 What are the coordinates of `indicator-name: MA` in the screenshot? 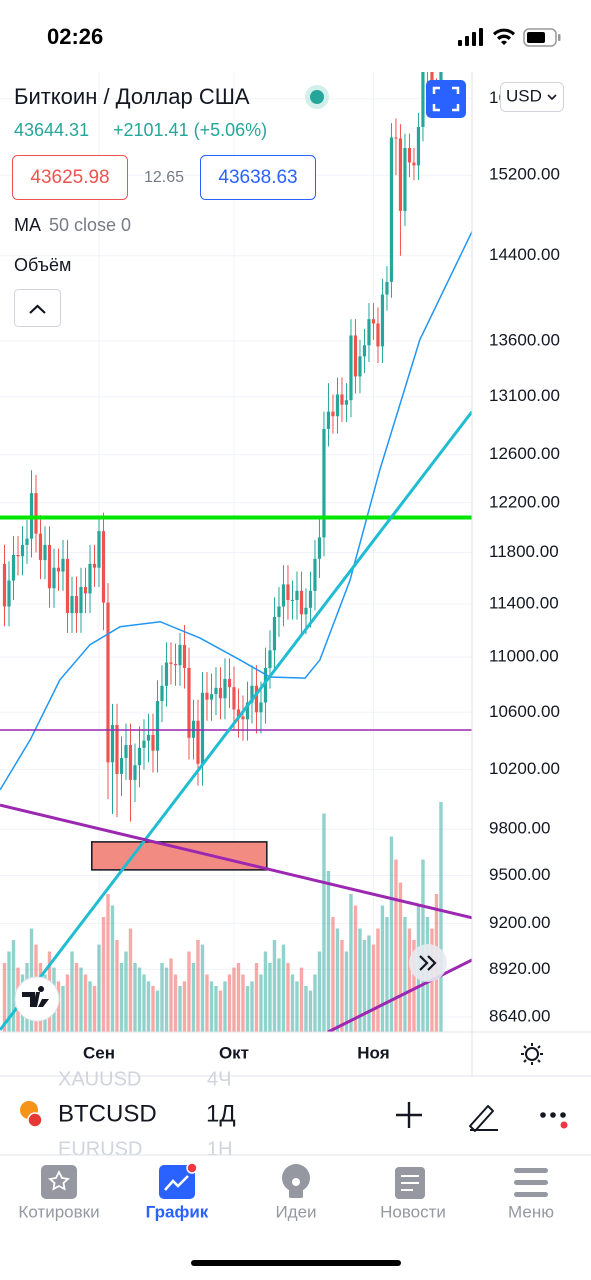 It's located at (27, 225).